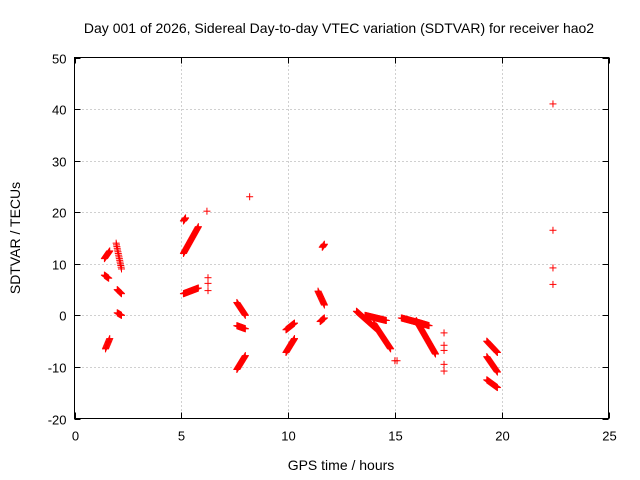 This screenshot has height=480, width=640. I want to click on y-tick-label: 50, so click(59, 59).